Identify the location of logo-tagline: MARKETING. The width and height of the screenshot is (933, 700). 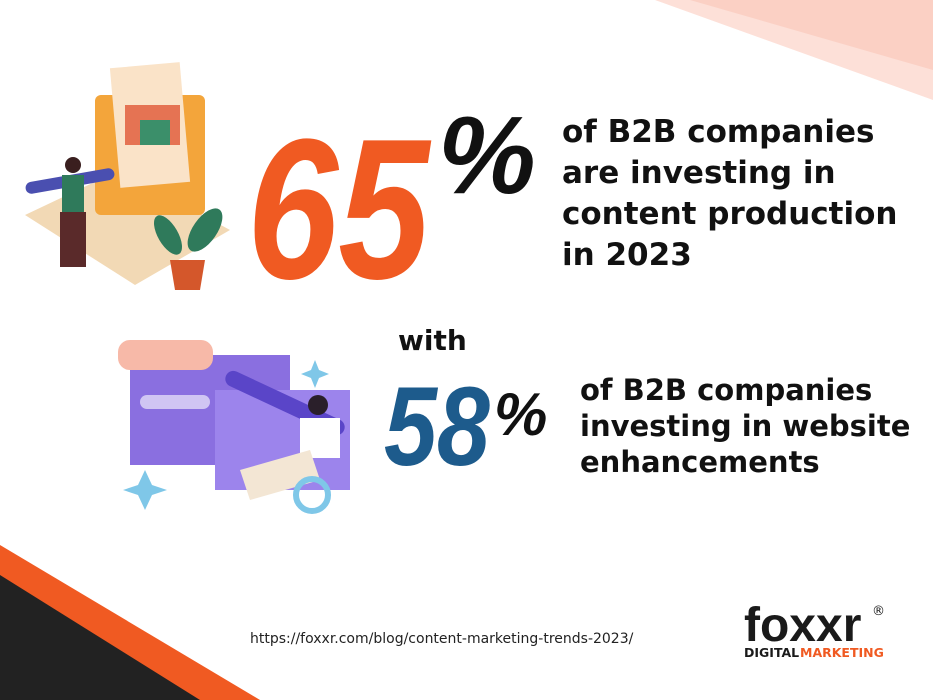
(842, 652).